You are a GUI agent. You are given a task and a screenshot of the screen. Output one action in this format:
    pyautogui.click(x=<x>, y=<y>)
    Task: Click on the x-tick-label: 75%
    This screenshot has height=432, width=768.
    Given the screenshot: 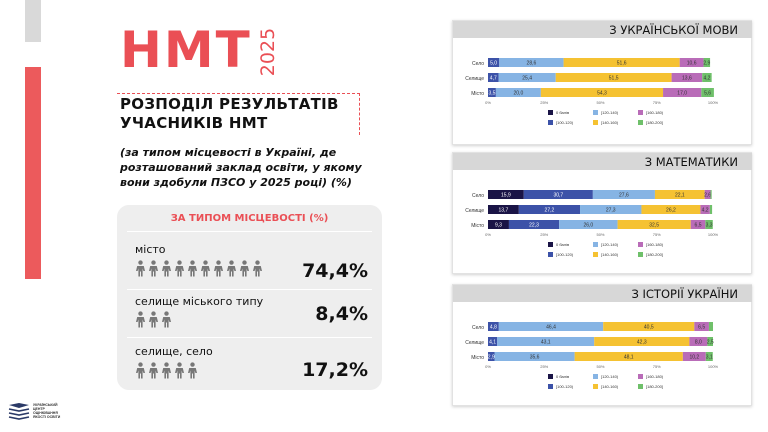 What is the action you would take?
    pyautogui.click(x=657, y=366)
    